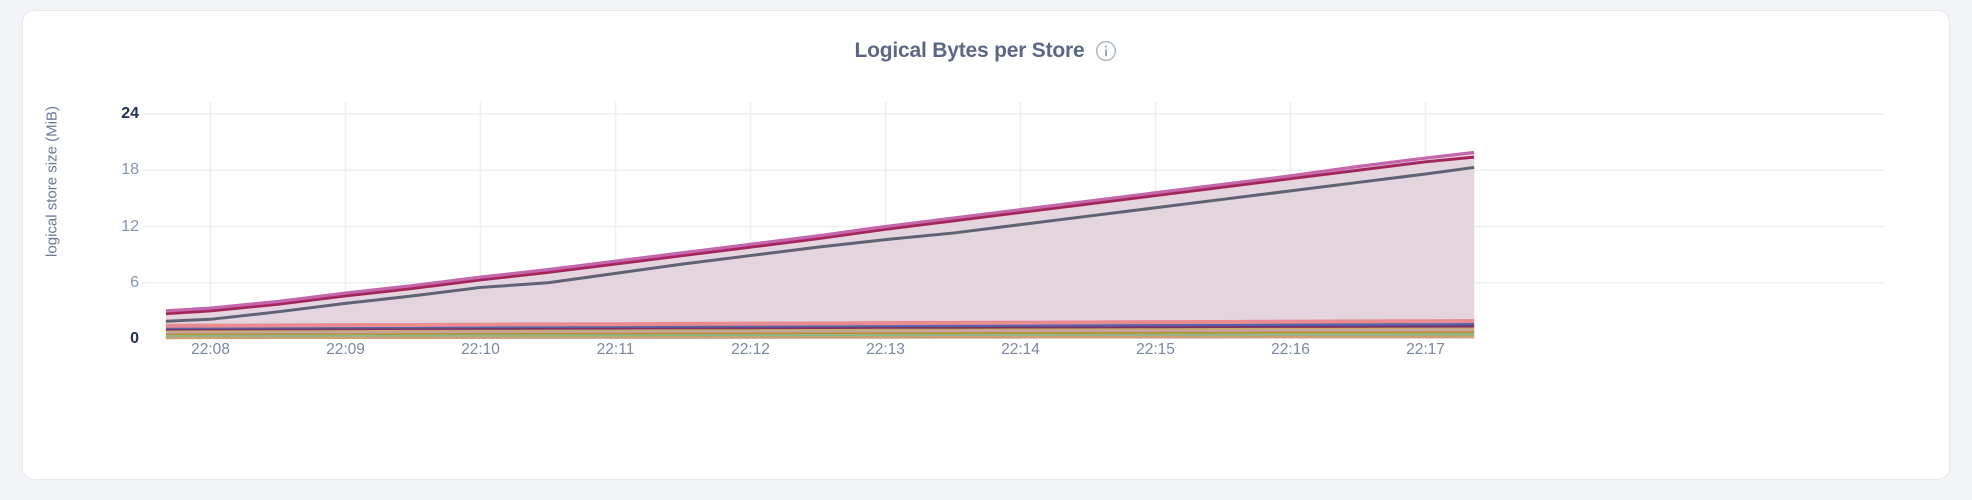  What do you see at coordinates (1106, 51) in the screenshot?
I see `info-icon` at bounding box center [1106, 51].